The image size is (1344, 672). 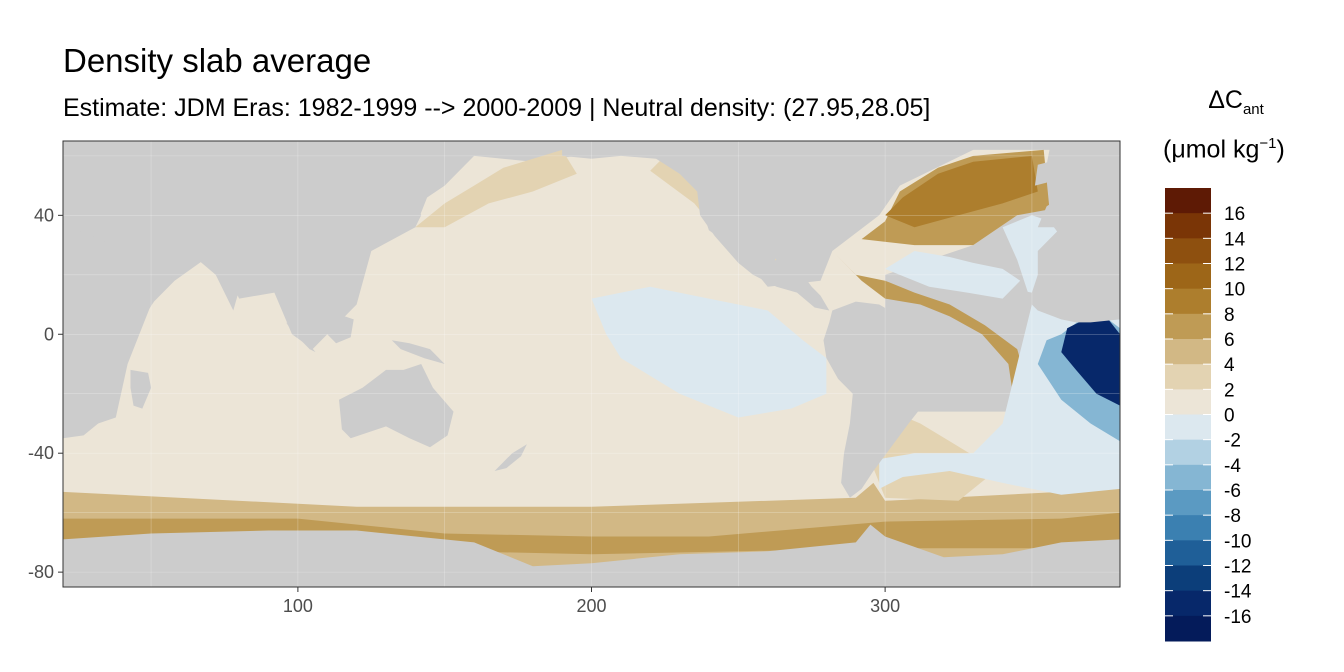 I want to click on legend-label: -14, so click(x=1238, y=592).